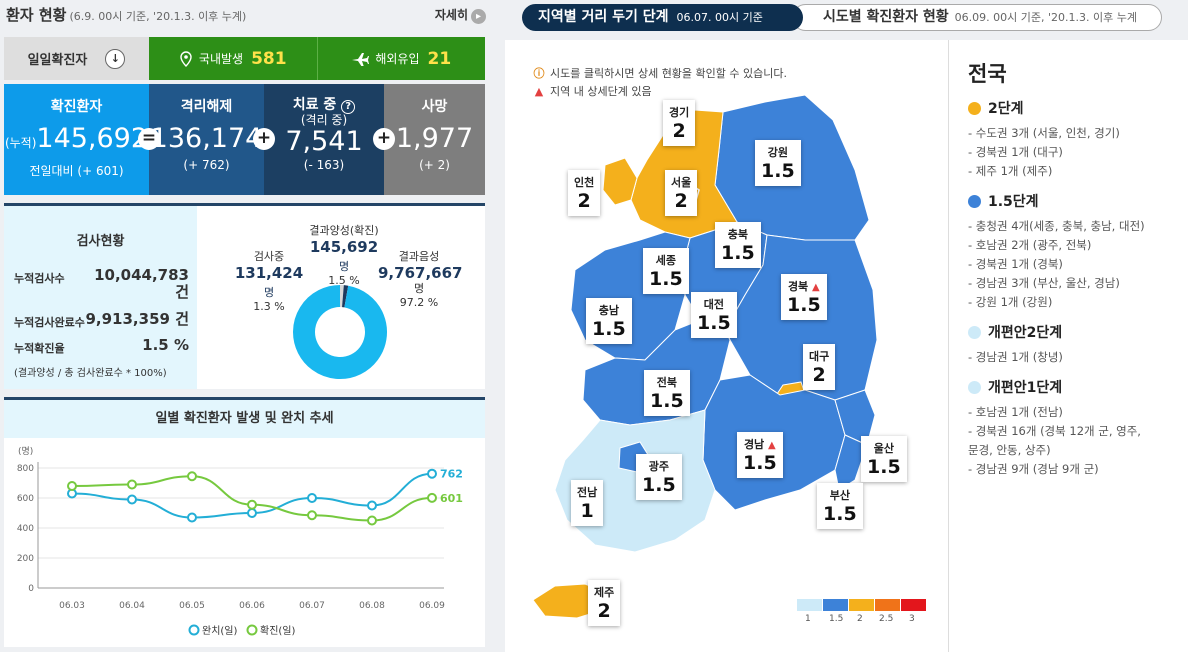  I want to click on confirmed-label: 확진환자, so click(76, 107).